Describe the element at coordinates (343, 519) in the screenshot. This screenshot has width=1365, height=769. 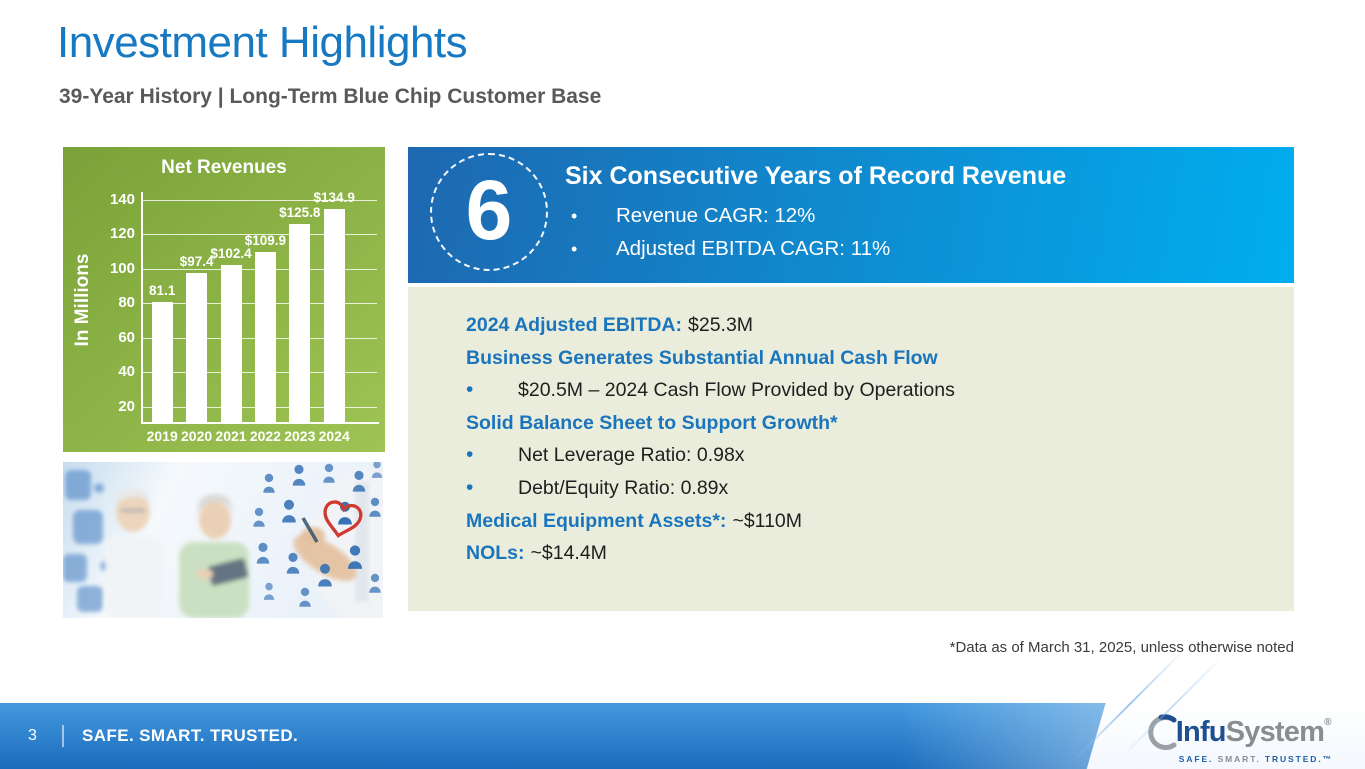
I see `heart-outline-icon` at that location.